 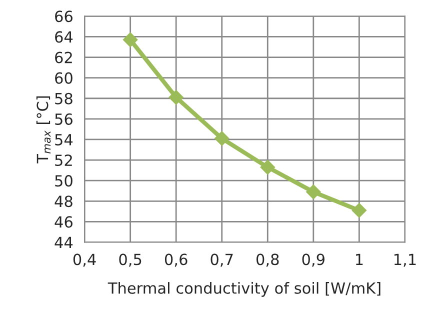 What do you see at coordinates (176, 260) in the screenshot?
I see `x-tick-label: 0,6` at bounding box center [176, 260].